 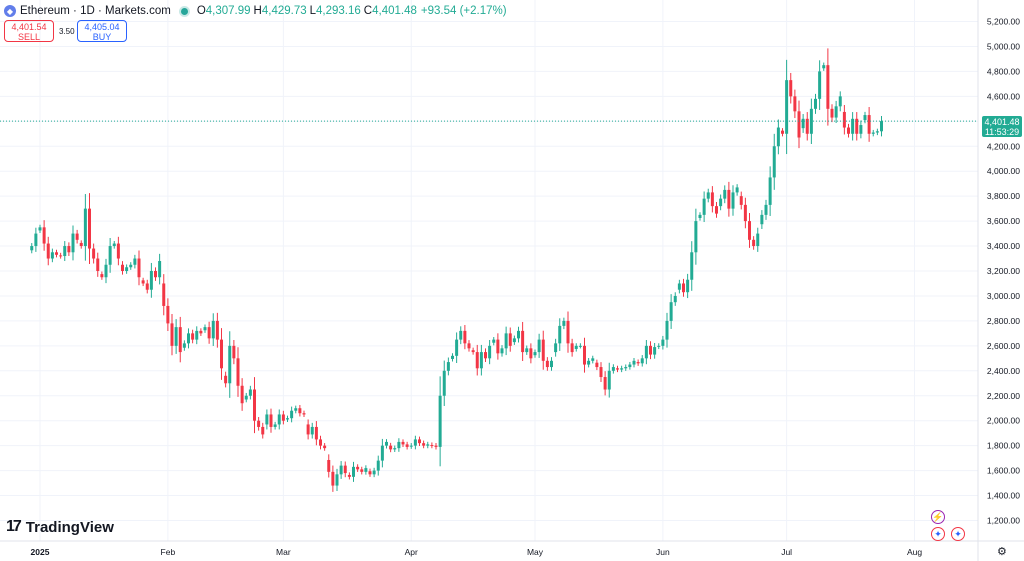 I want to click on lightning-event-icon: ⚡, so click(x=938, y=517).